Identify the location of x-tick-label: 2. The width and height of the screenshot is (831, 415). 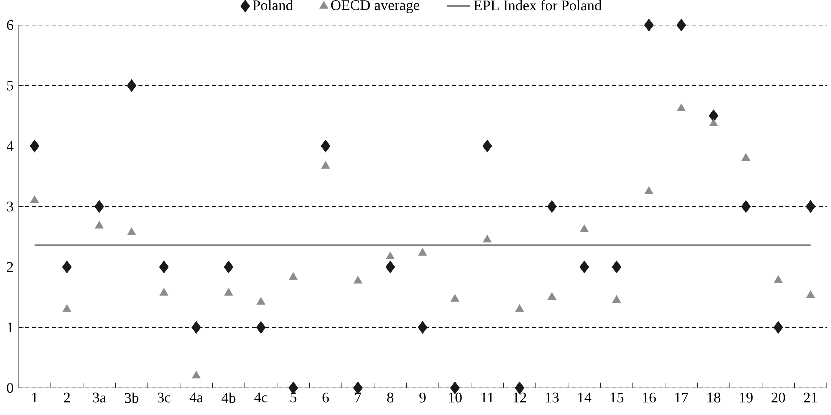
(67, 397).